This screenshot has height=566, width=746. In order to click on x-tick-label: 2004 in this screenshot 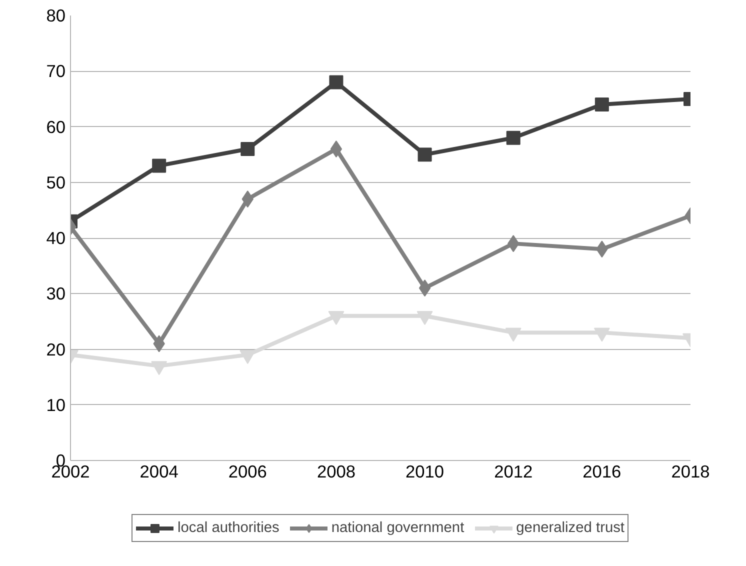, I will do `click(159, 472)`.